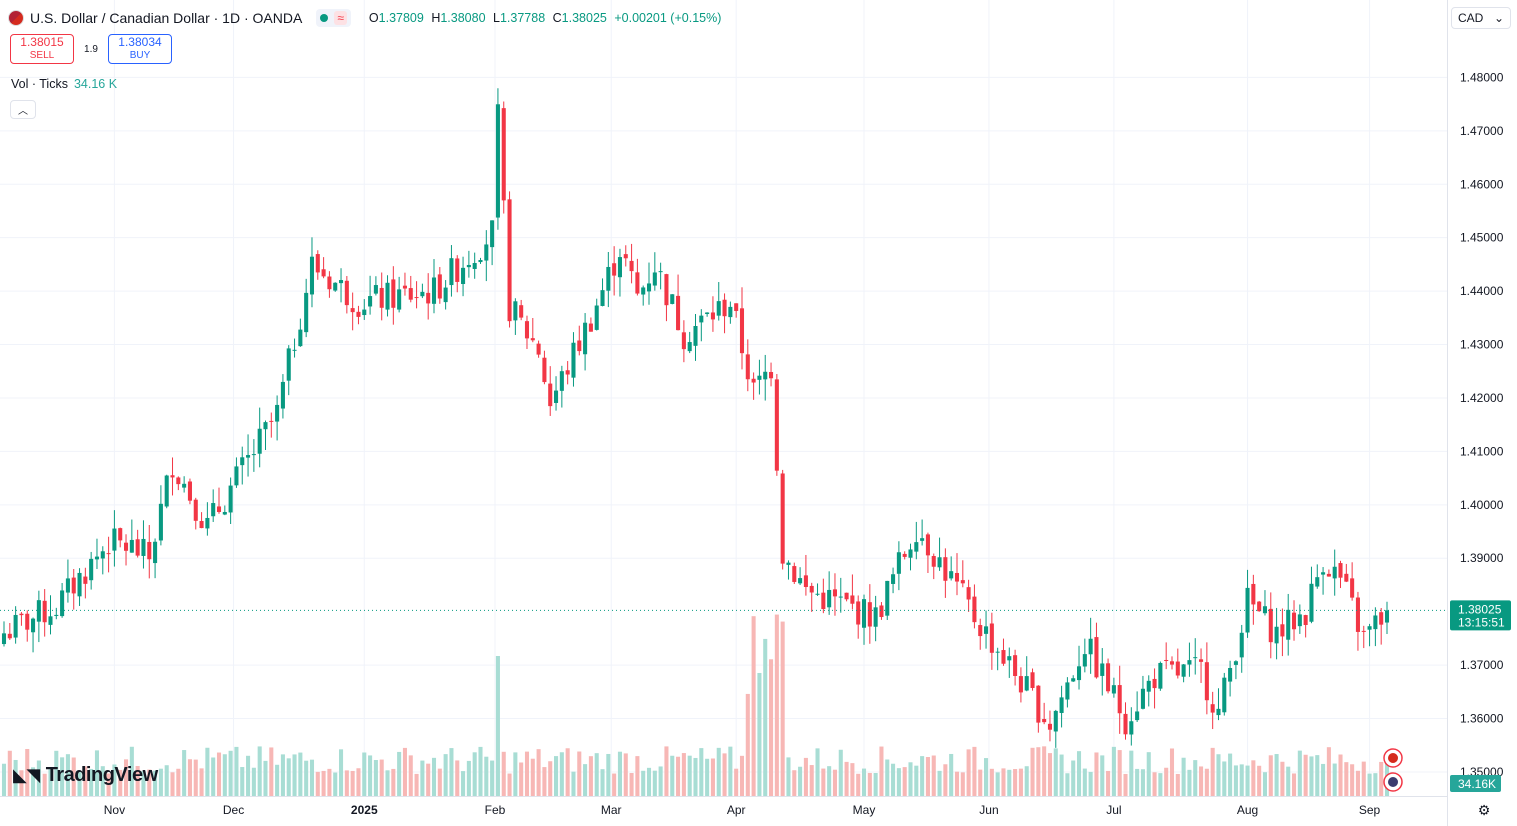  Describe the element at coordinates (1481, 18) in the screenshot. I see `currency-selector: CAD ⌄` at that location.